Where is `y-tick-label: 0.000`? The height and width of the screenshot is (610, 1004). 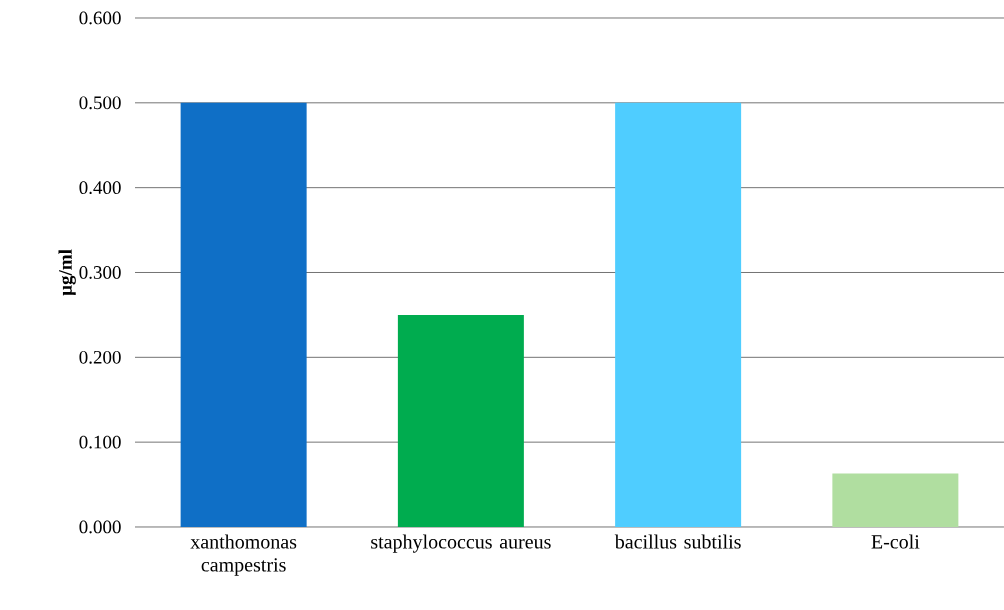 y-tick-label: 0.000 is located at coordinates (100, 527).